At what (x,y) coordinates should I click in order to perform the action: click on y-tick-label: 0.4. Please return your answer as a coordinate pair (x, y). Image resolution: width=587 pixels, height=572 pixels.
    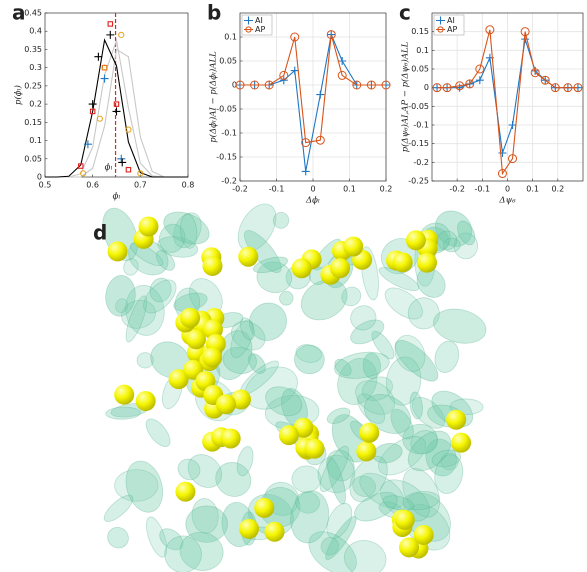
    Looking at the image, I should click on (35, 31).